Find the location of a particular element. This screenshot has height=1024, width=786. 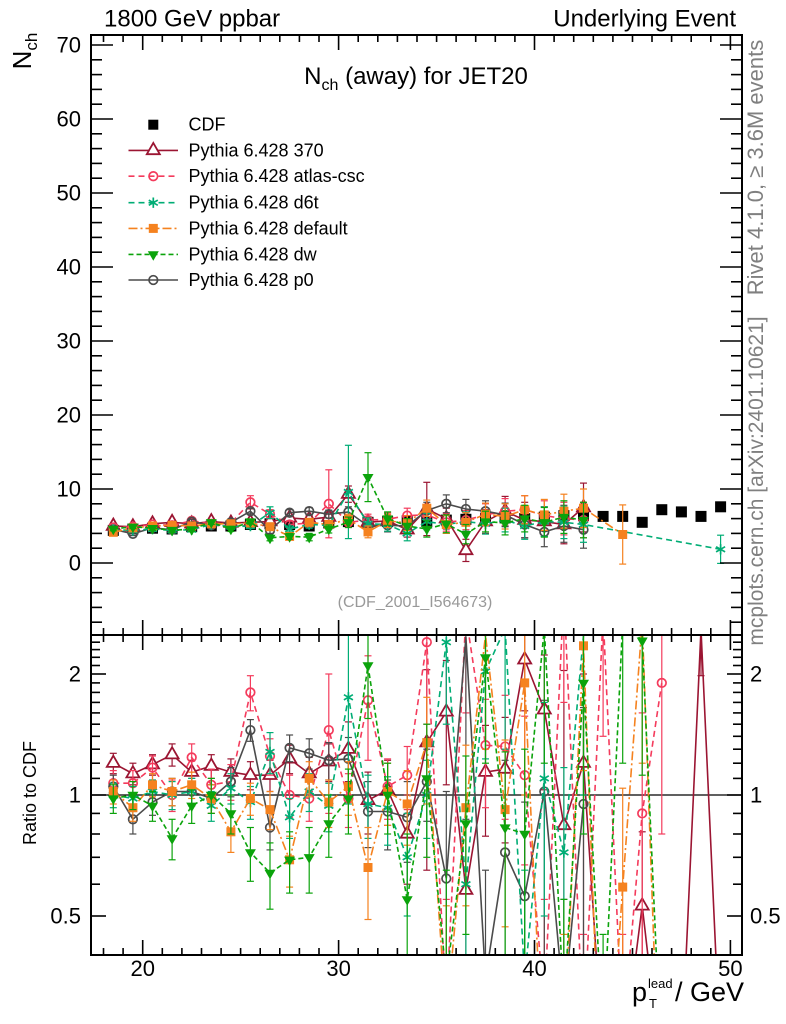

svg-text: Ratio to CDF is located at coordinates (30, 793).